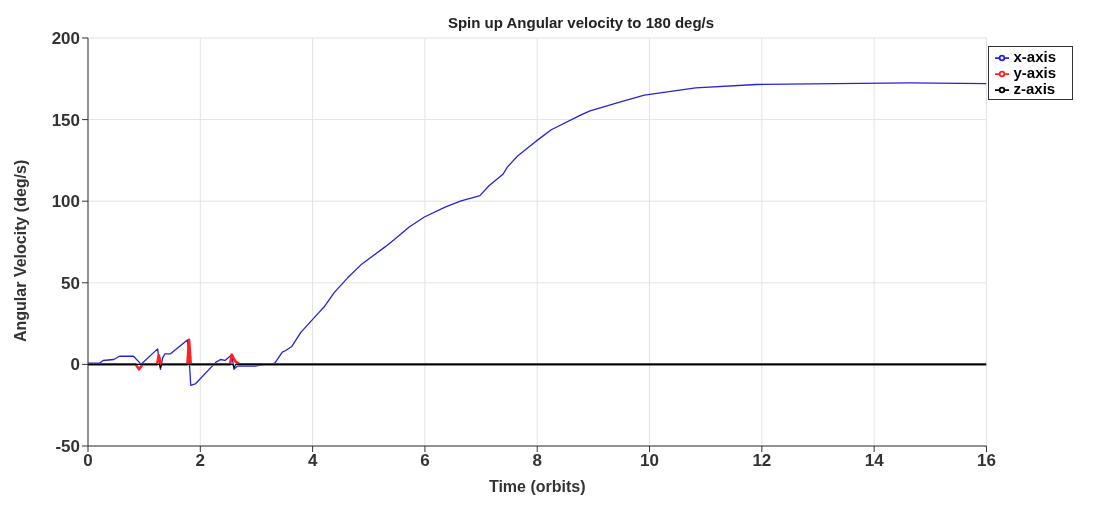  What do you see at coordinates (1034, 72) in the screenshot?
I see `legend-label: y-axis` at bounding box center [1034, 72].